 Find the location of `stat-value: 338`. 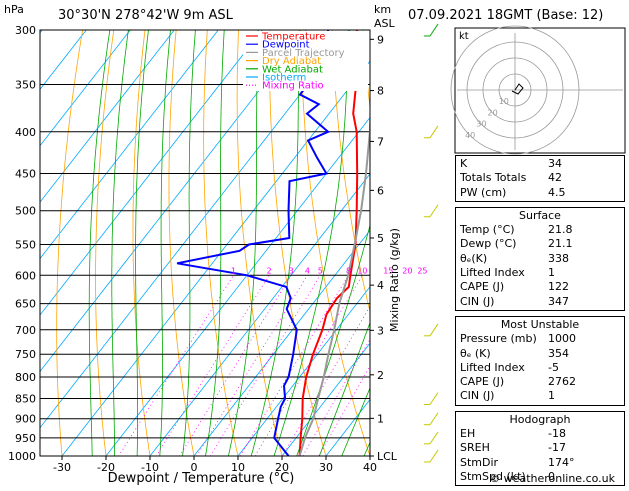

stat-value: 338 is located at coordinates (584, 259).